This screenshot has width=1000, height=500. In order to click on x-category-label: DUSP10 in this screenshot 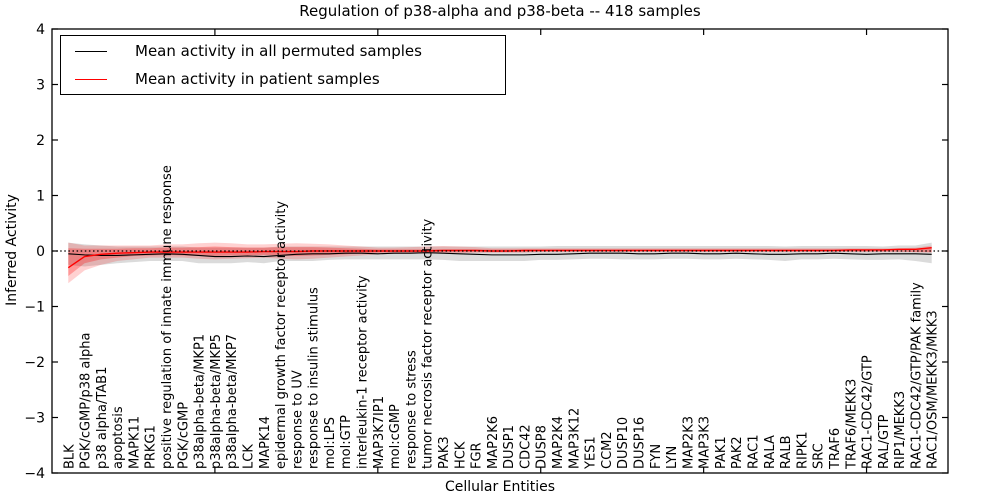, I will do `click(623, 443)`.